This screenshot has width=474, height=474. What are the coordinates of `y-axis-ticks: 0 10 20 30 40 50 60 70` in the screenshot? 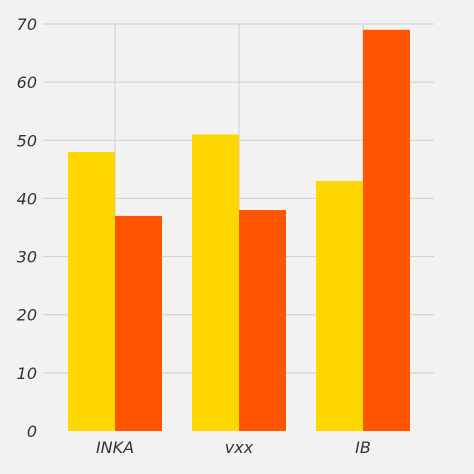 It's located at (27, 228).